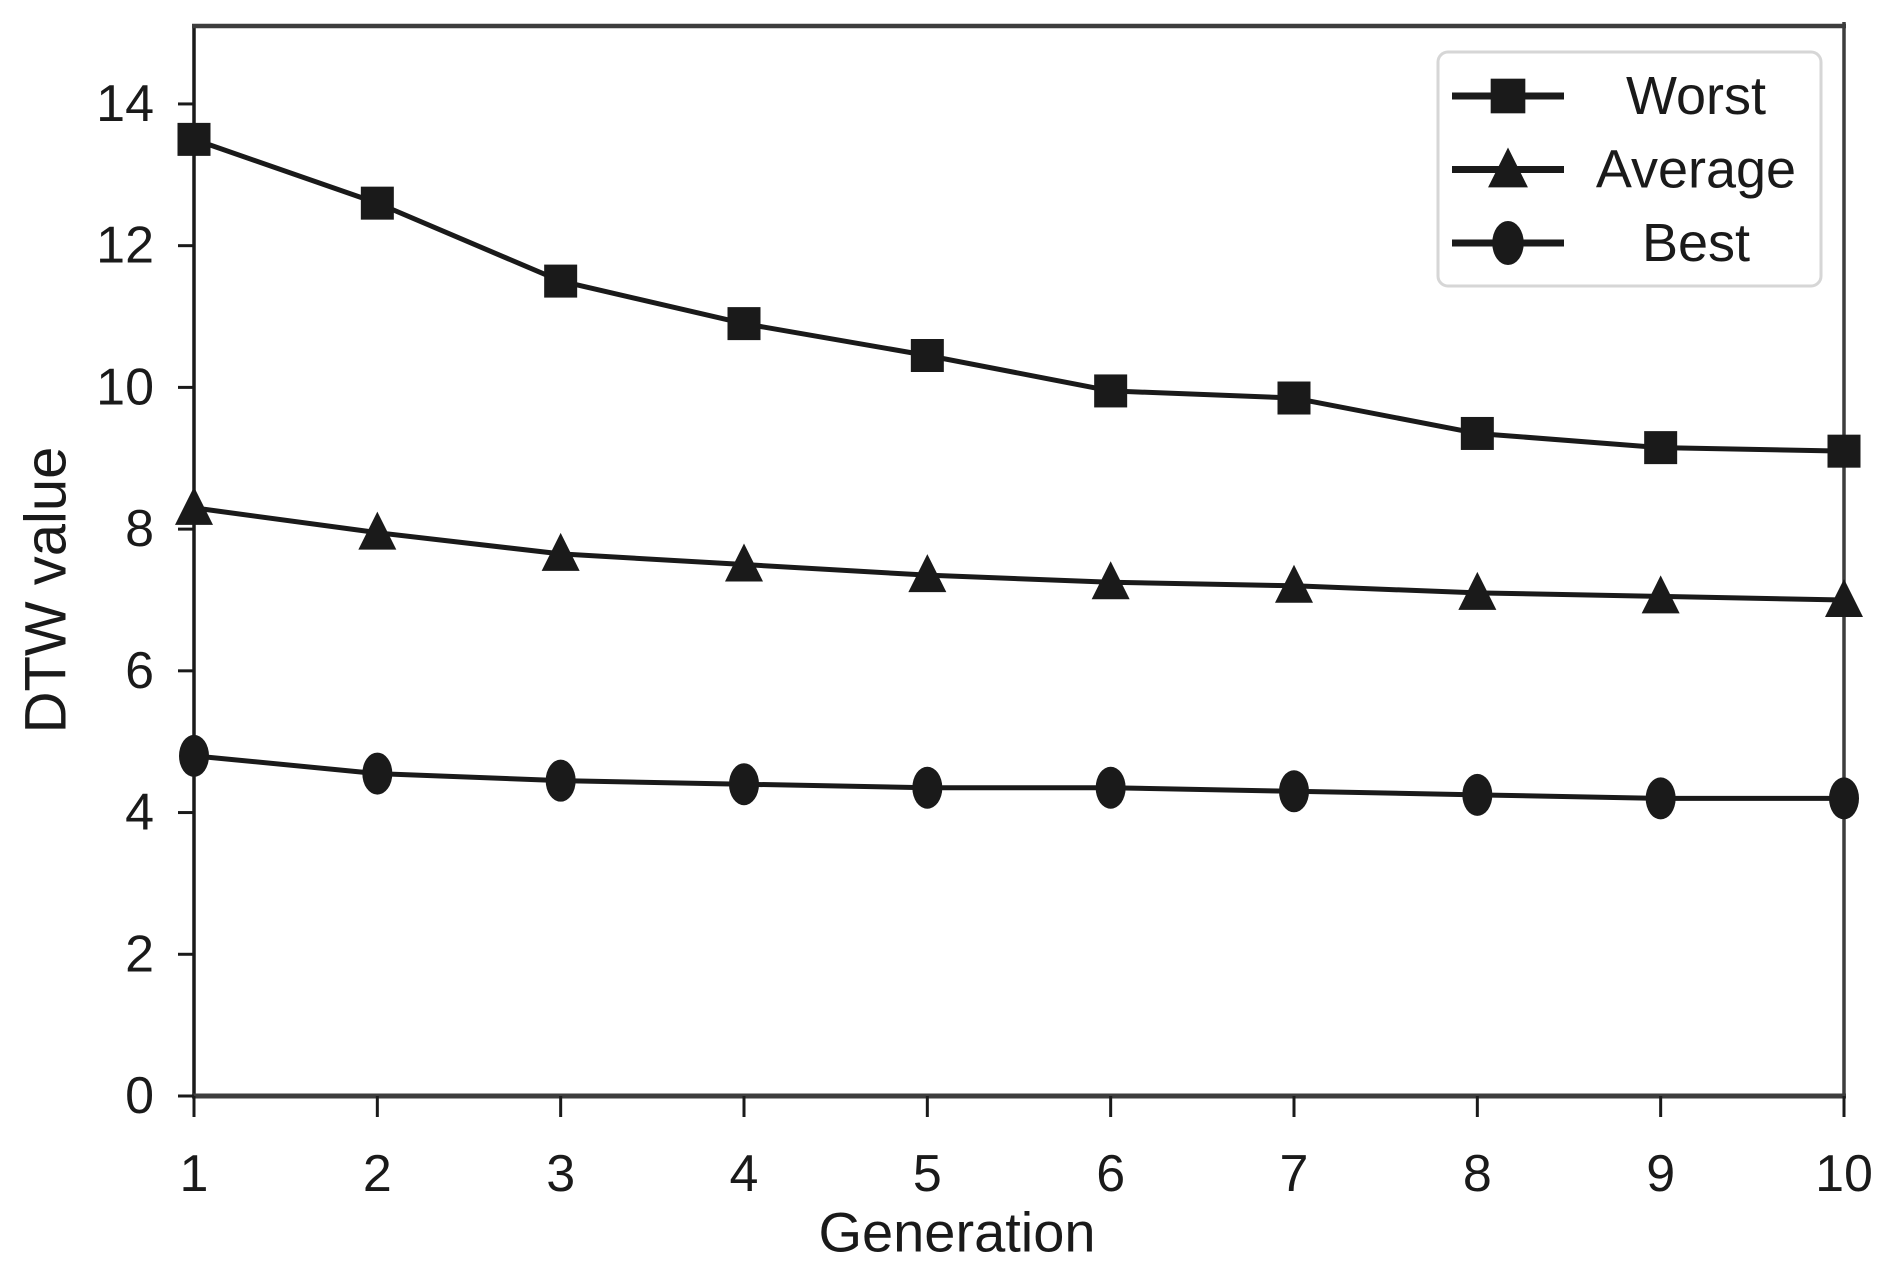 The image size is (1884, 1275). What do you see at coordinates (1696, 96) in the screenshot?
I see `legend-label-worst: Worst` at bounding box center [1696, 96].